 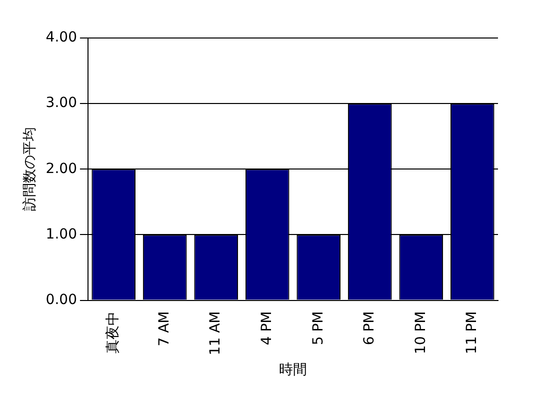 I want to click on y-axis-title: 訪問数の平均, so click(x=30, y=169).